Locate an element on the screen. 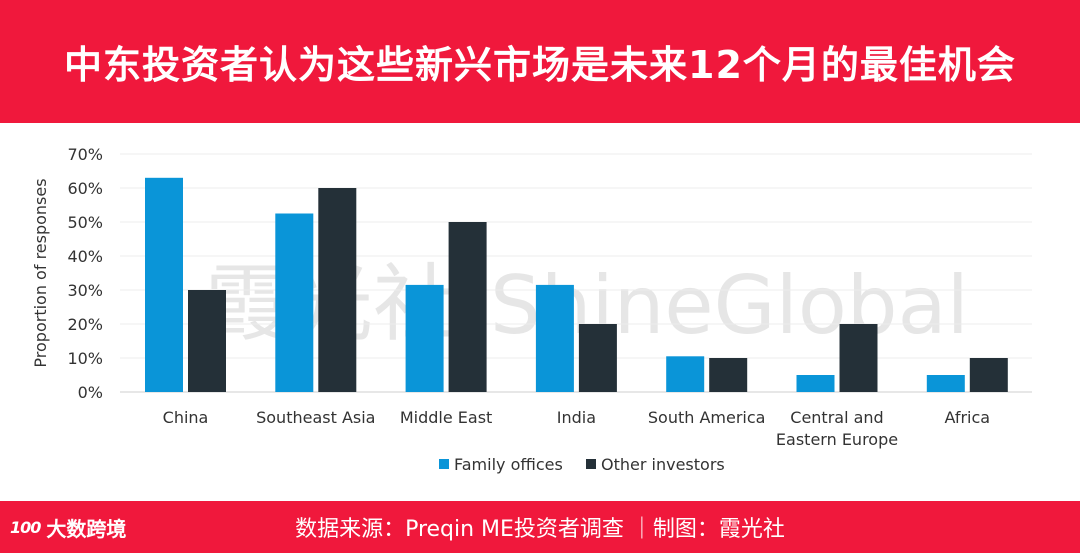 This screenshot has width=1080, height=553. x-tick-label: South America is located at coordinates (707, 417).